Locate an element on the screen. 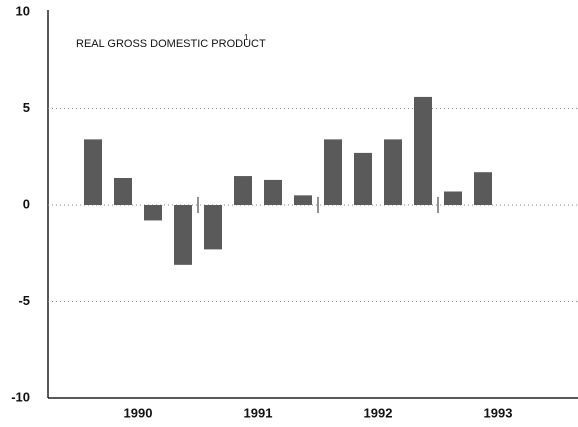 The width and height of the screenshot is (578, 427). y-tick-label: -5 is located at coordinates (24, 300).